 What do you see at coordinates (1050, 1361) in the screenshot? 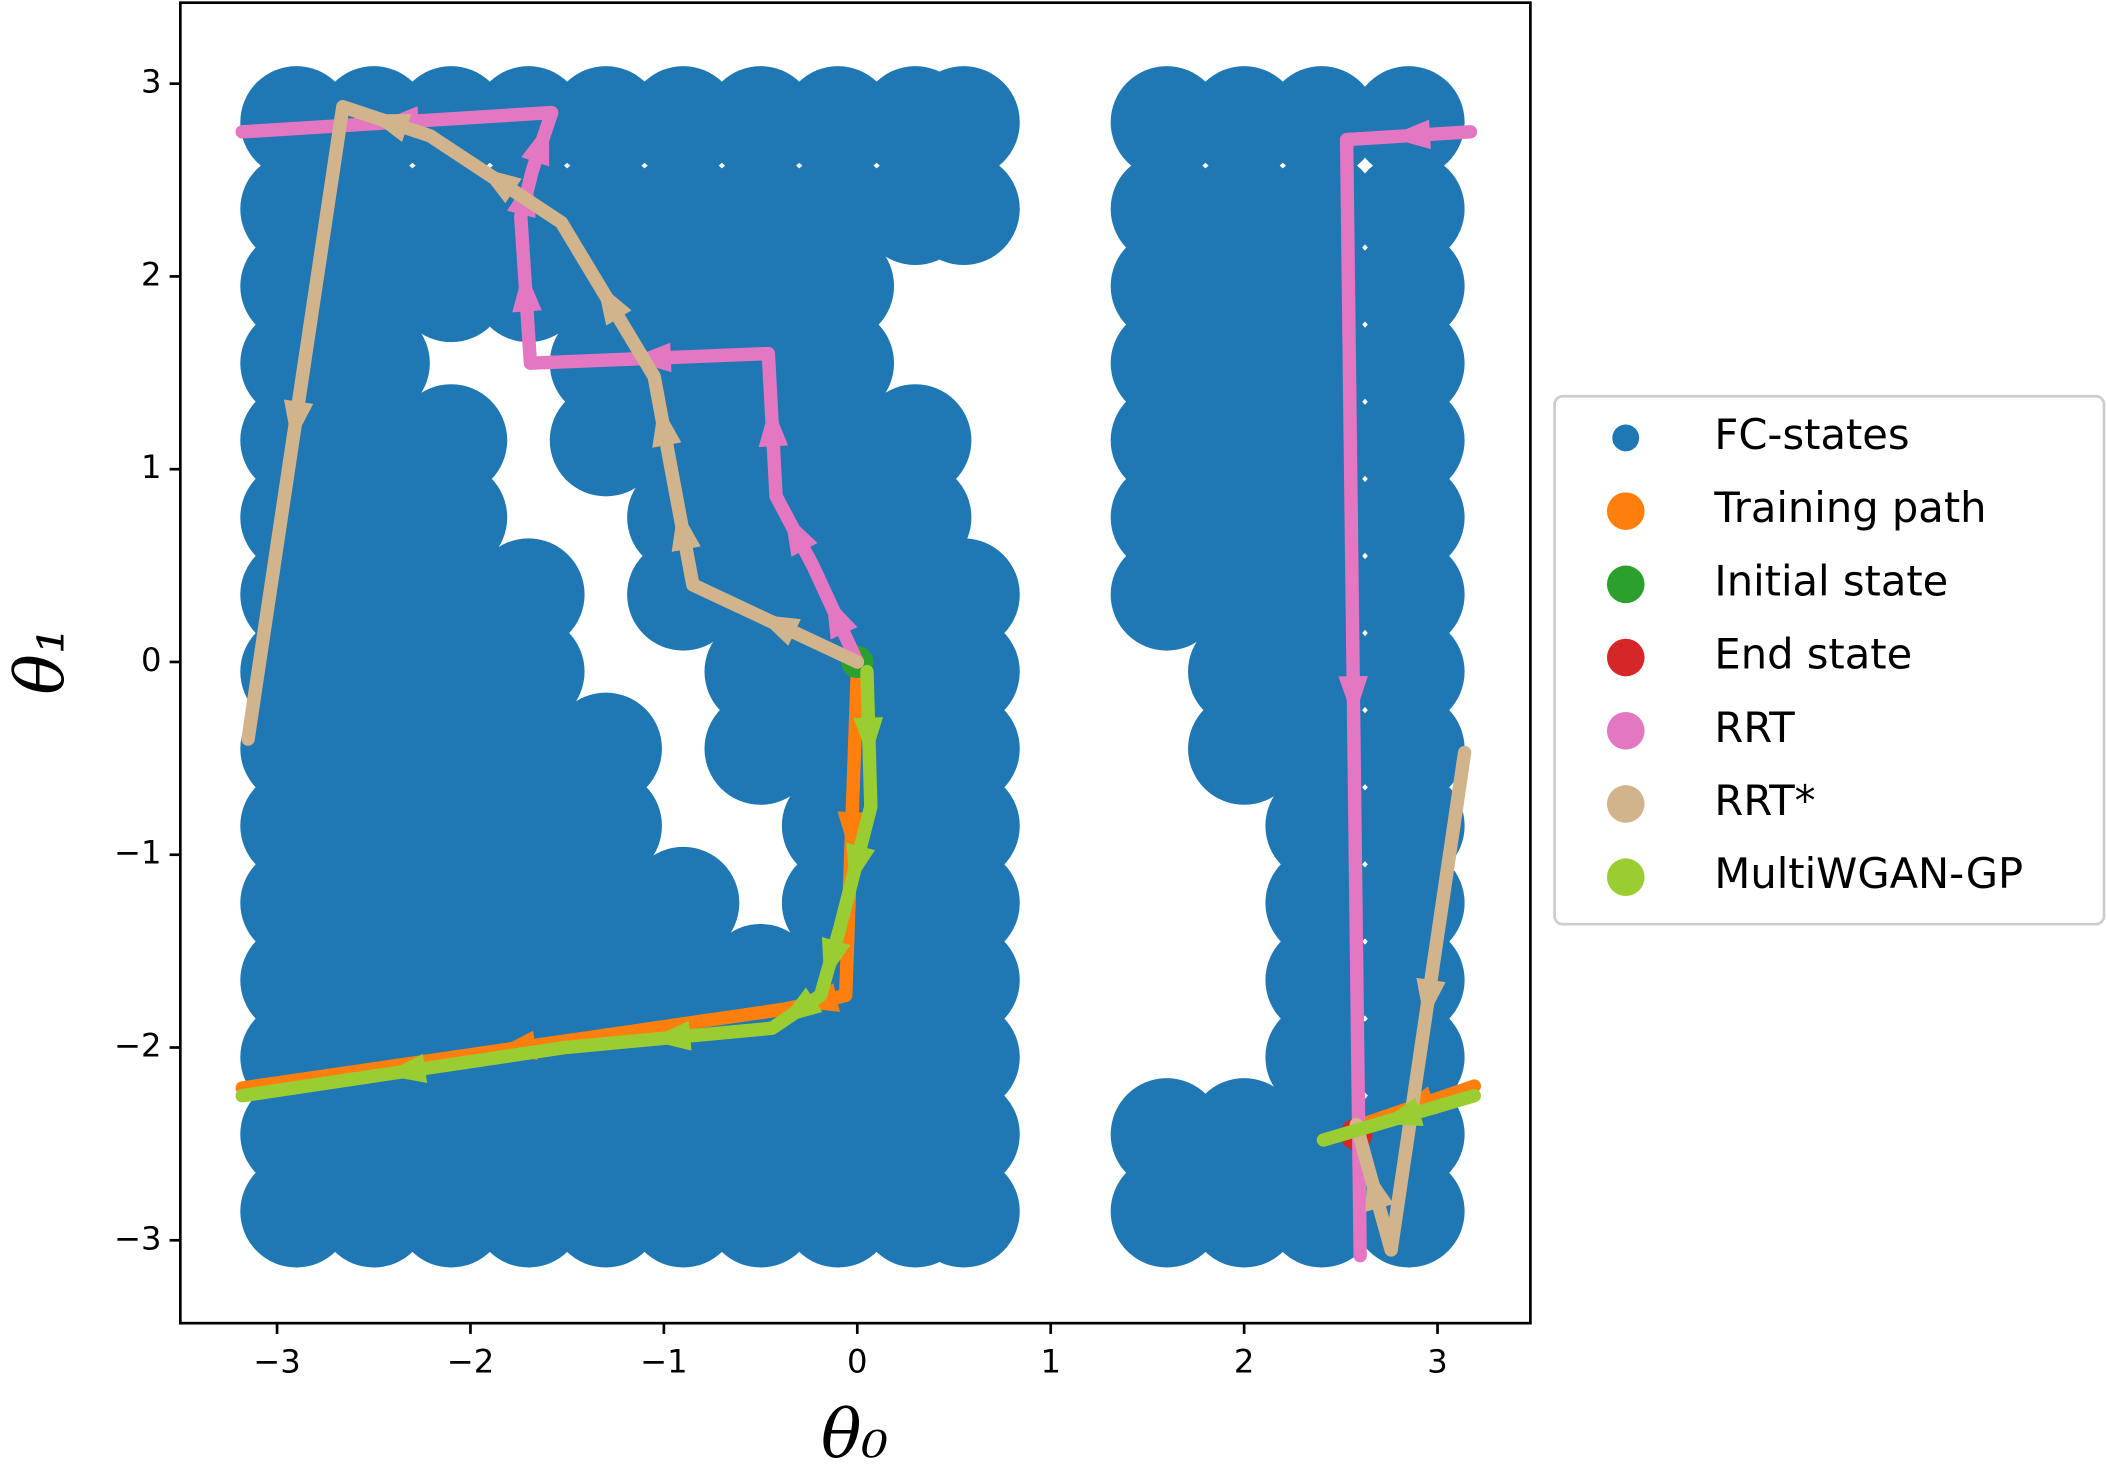
I see `x-tick-label: 1` at bounding box center [1050, 1361].